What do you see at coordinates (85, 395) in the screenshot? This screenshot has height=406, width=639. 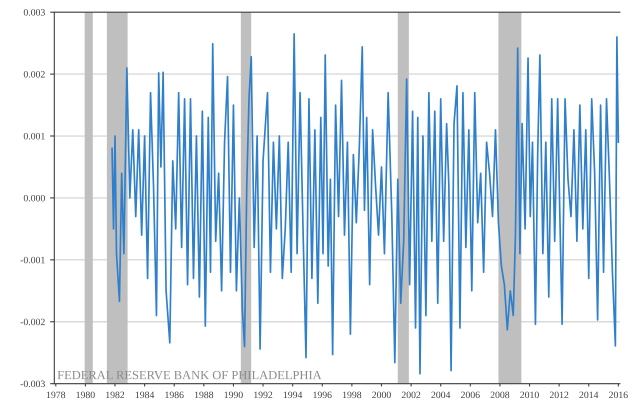 I see `x-tick-label: 1980` at bounding box center [85, 395].